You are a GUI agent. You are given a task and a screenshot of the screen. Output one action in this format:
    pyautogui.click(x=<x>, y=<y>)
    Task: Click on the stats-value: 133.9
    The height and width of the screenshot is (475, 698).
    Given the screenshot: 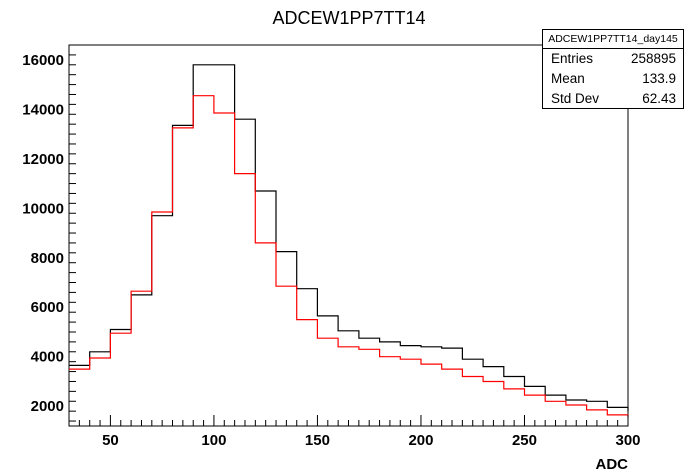 What is the action you would take?
    pyautogui.click(x=659, y=78)
    